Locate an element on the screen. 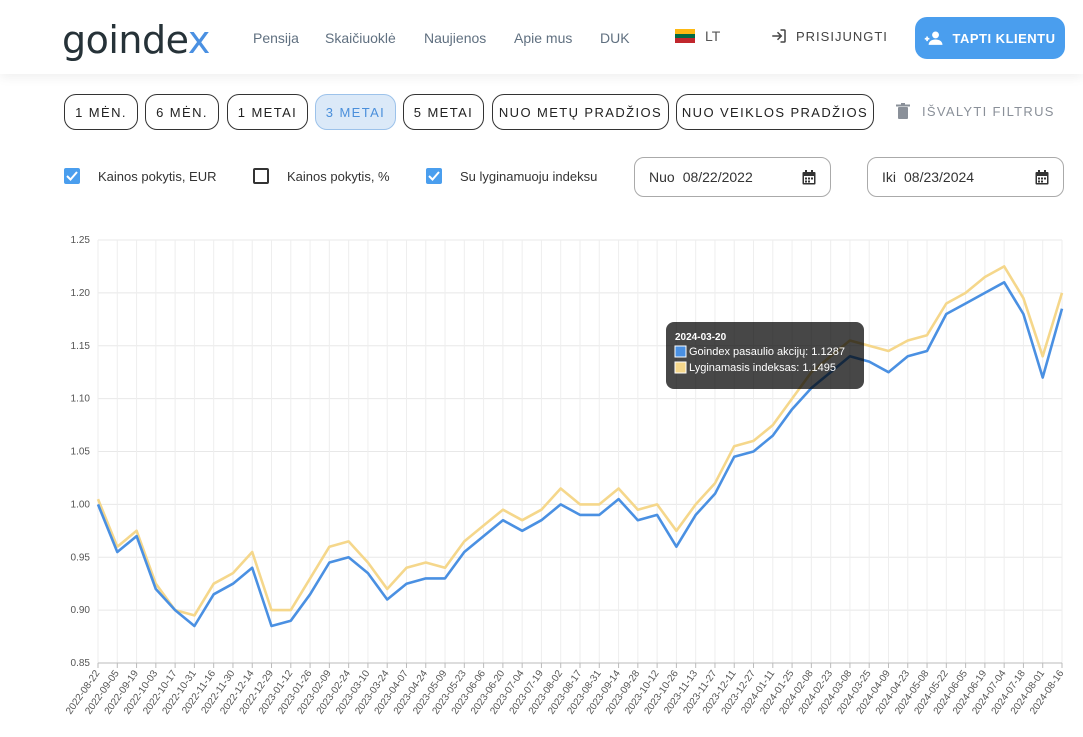  language-label: LT is located at coordinates (713, 36).